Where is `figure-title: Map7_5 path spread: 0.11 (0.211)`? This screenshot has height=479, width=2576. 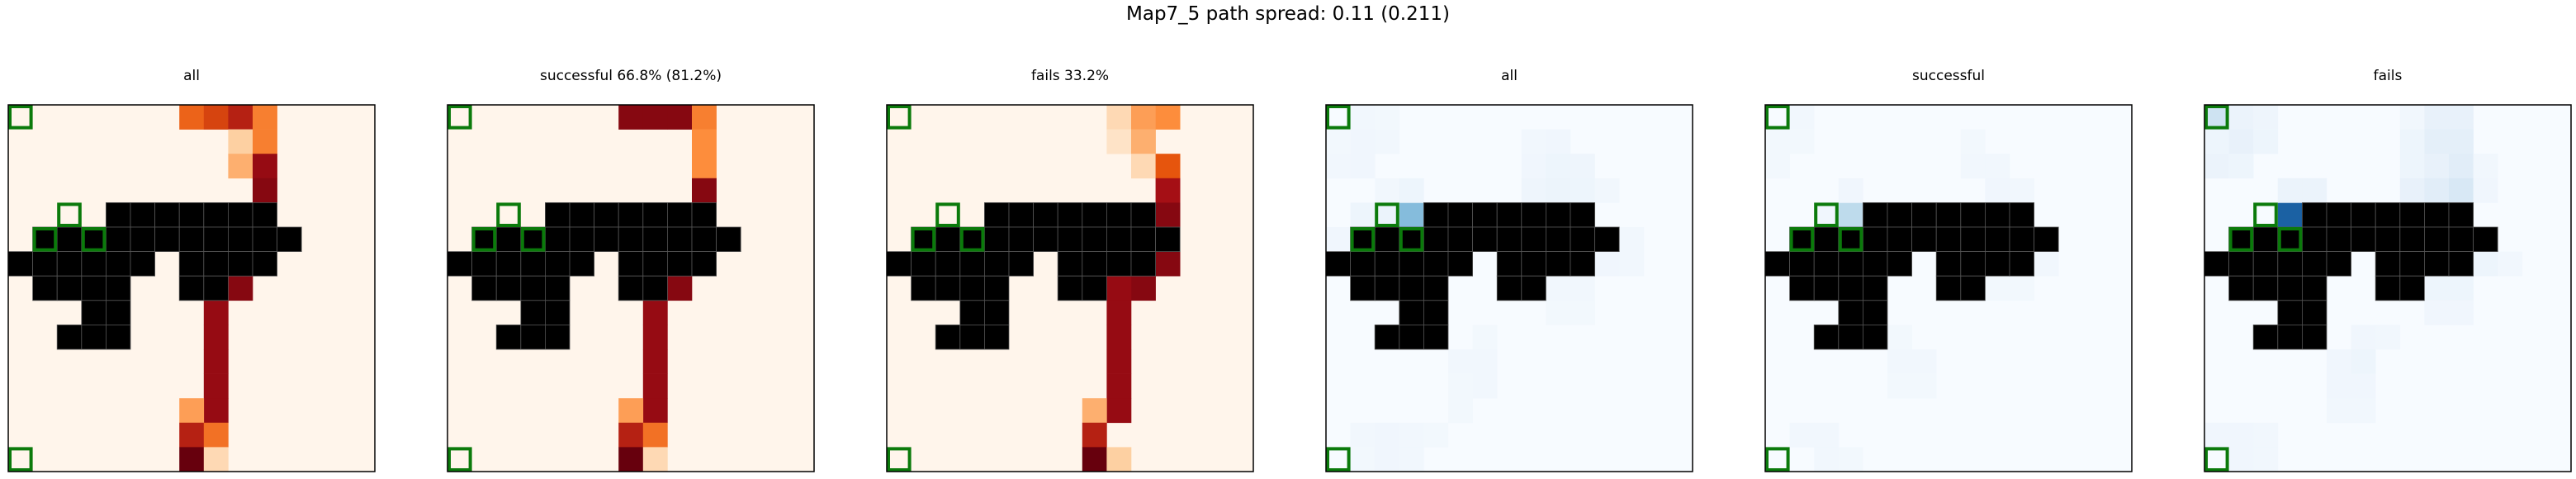 figure-title: Map7_5 path spread: 0.11 (0.211) is located at coordinates (1288, 14).